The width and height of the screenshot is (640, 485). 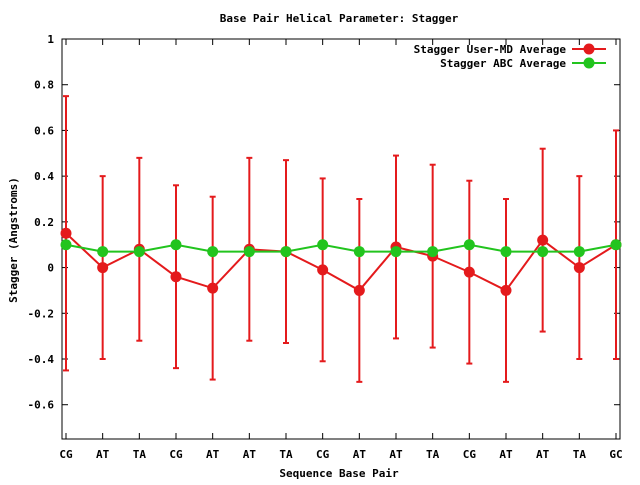 I want to click on y-tick-label: 0, so click(x=50, y=268).